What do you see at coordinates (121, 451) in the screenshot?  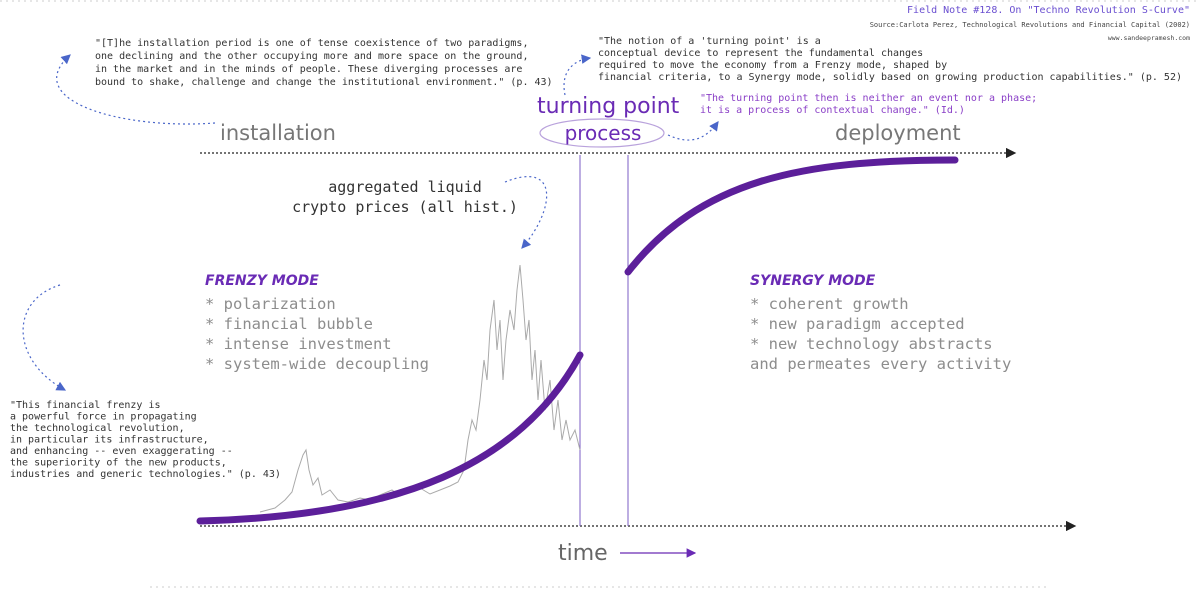 I see `frenzy-quote: and enhancing -- even exaggerating --` at bounding box center [121, 451].